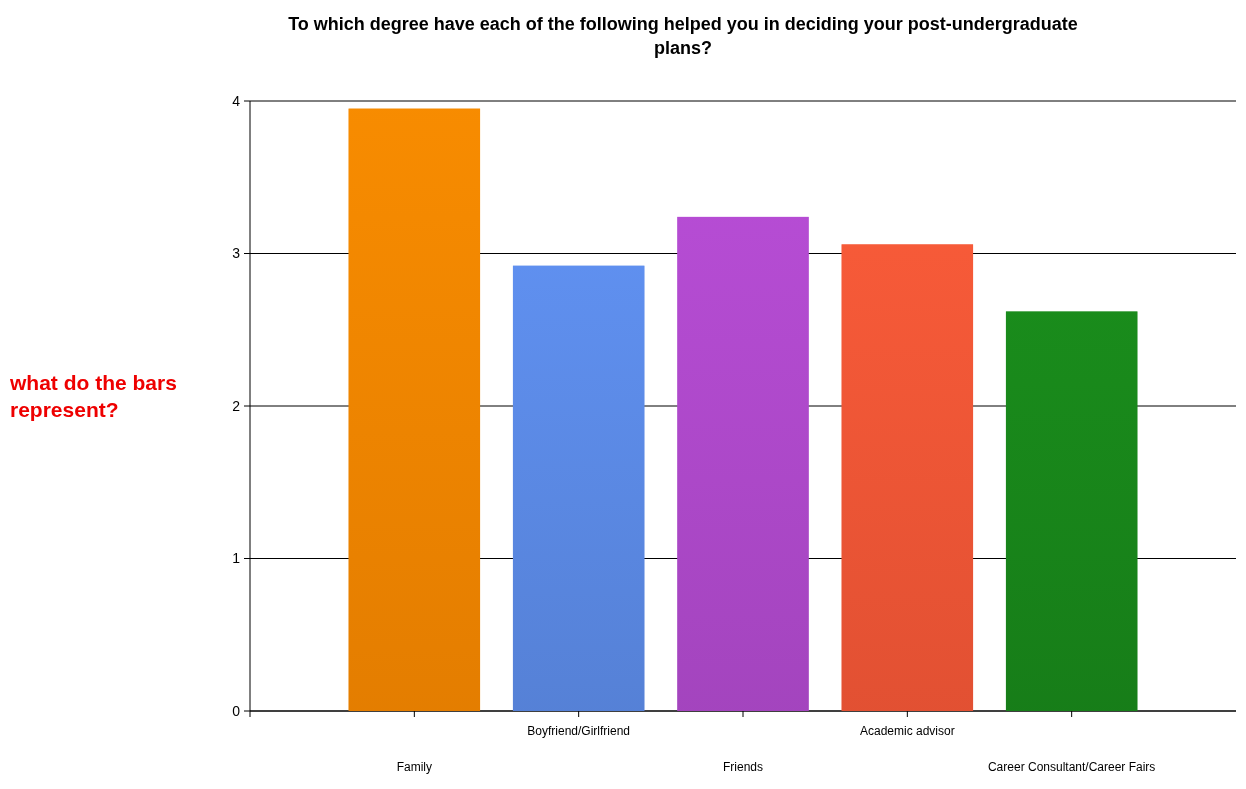  I want to click on x-tick-label: Boyfriend/Girlfriend, so click(579, 731).